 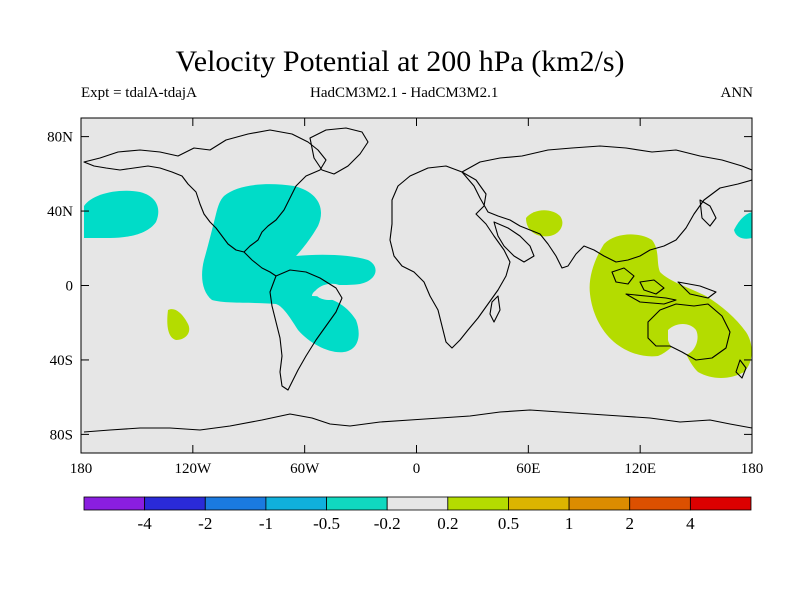 I want to click on central-america-coast, so click(x=260, y=264).